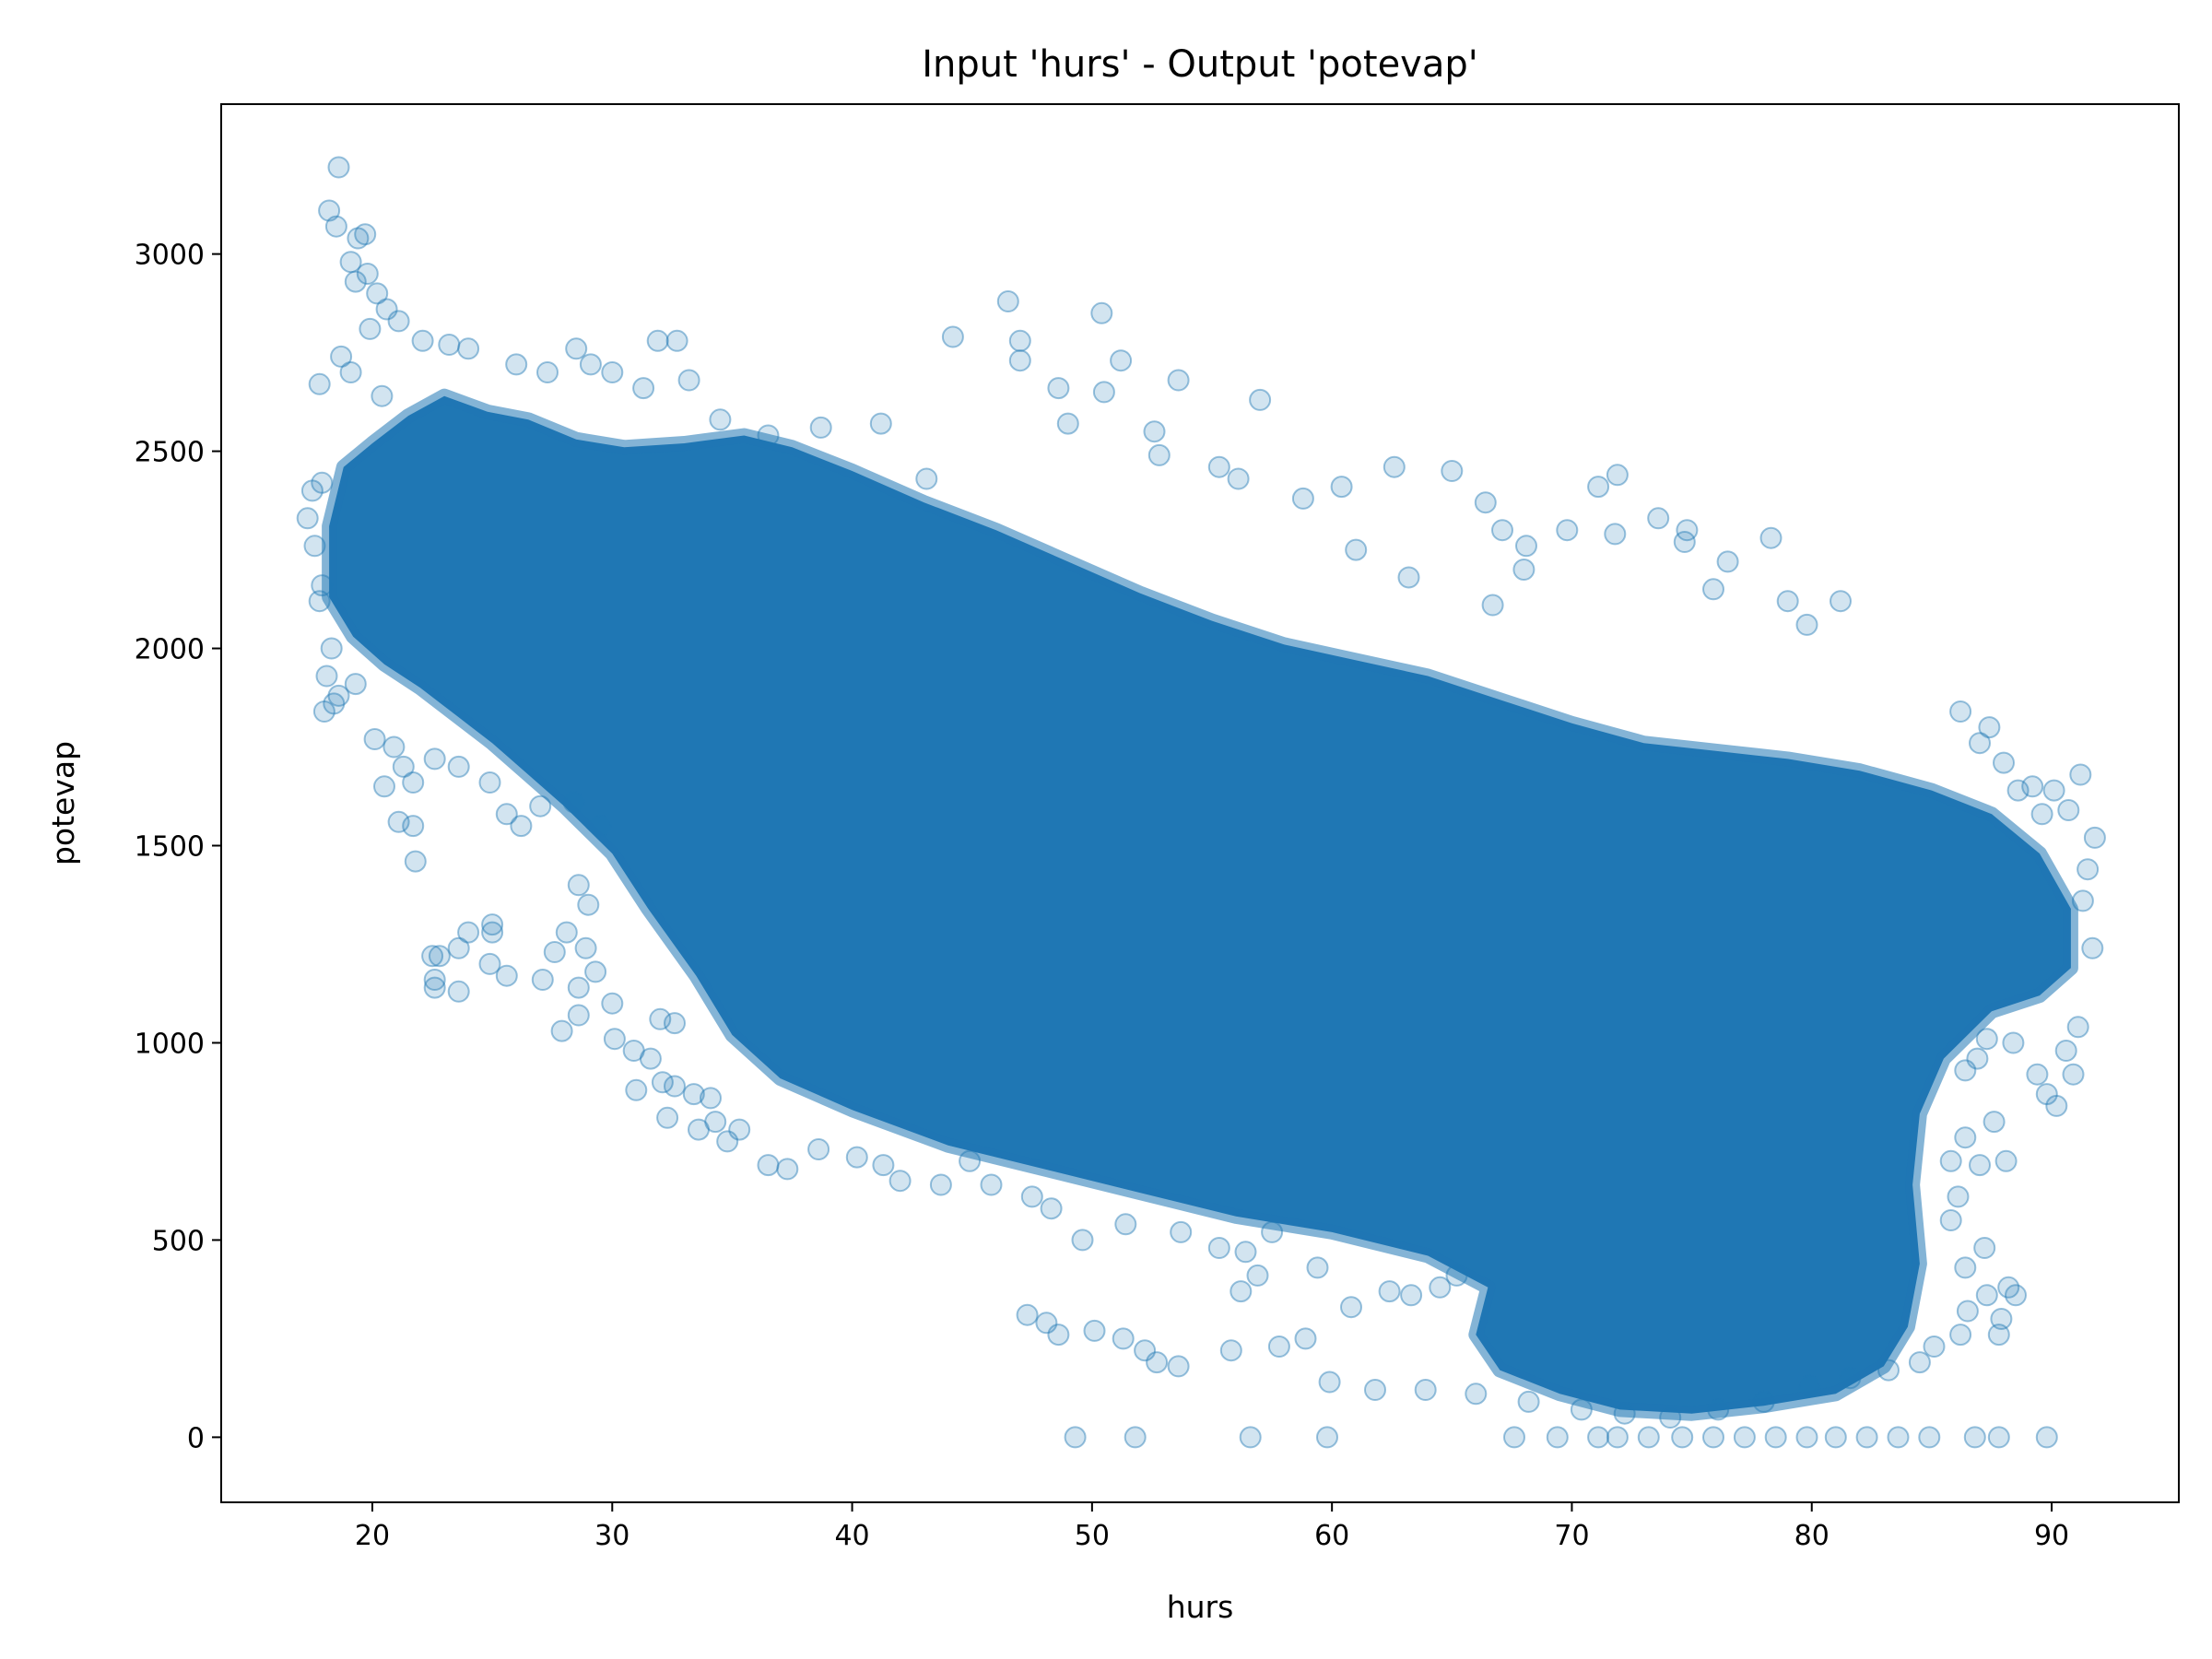 The width and height of the screenshot is (2212, 1659). What do you see at coordinates (2051, 1536) in the screenshot?
I see `x-tick-label: 90` at bounding box center [2051, 1536].